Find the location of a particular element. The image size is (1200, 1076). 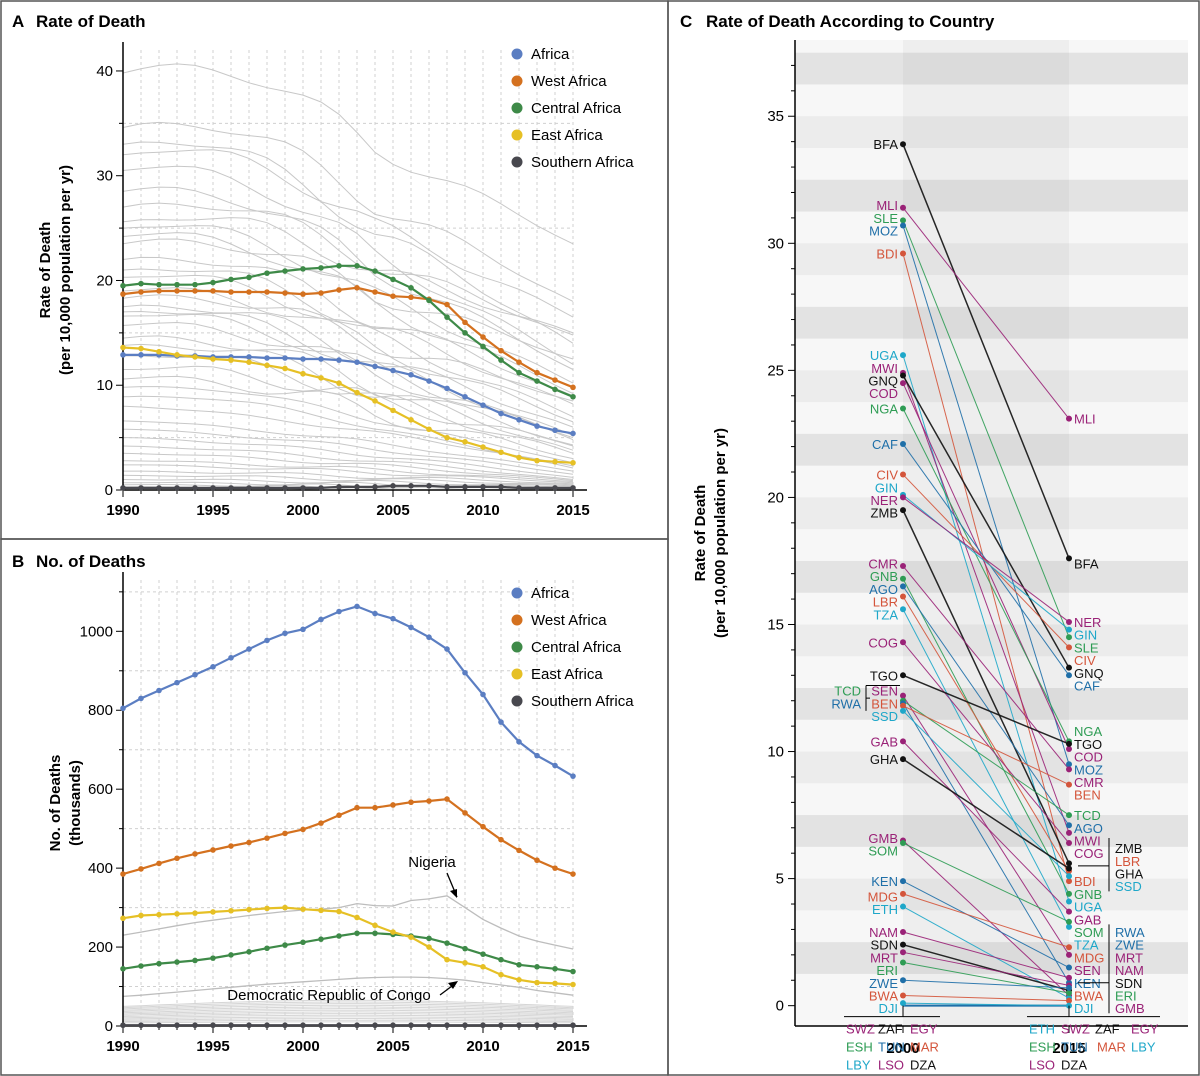

country-label-2015: TZA is located at coordinates (1086, 945).